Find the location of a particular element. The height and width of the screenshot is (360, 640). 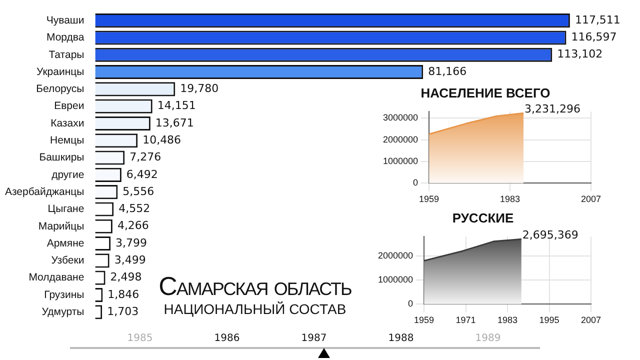

text: 1987 is located at coordinates (314, 338).